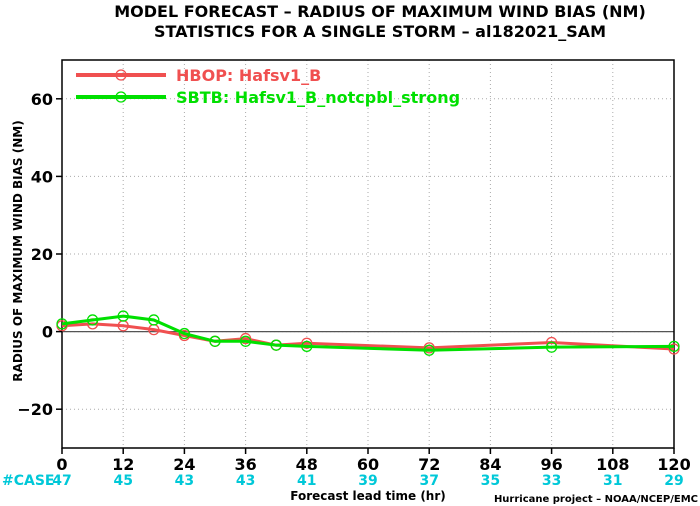  Describe the element at coordinates (429, 464) in the screenshot. I see `x-tick-label: 72` at that location.